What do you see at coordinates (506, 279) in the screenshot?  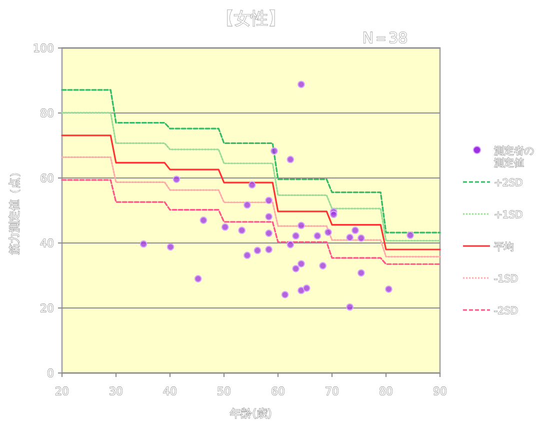 I see `legend-label: -1SD` at bounding box center [506, 279].